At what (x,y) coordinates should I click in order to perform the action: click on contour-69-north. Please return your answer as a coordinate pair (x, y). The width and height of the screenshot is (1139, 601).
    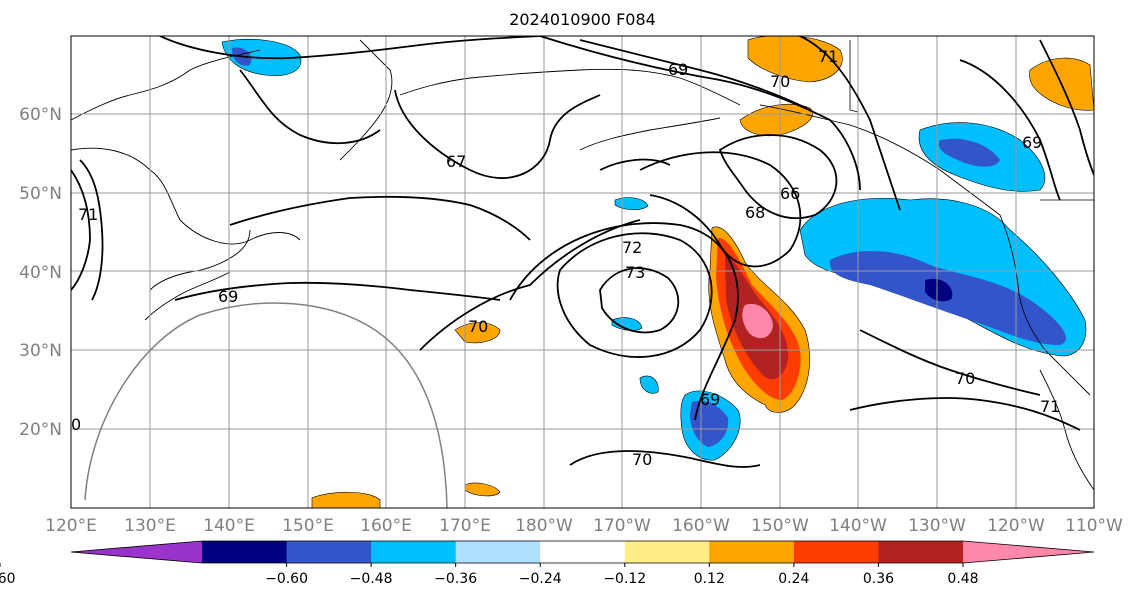
    Looking at the image, I should click on (695, 75).